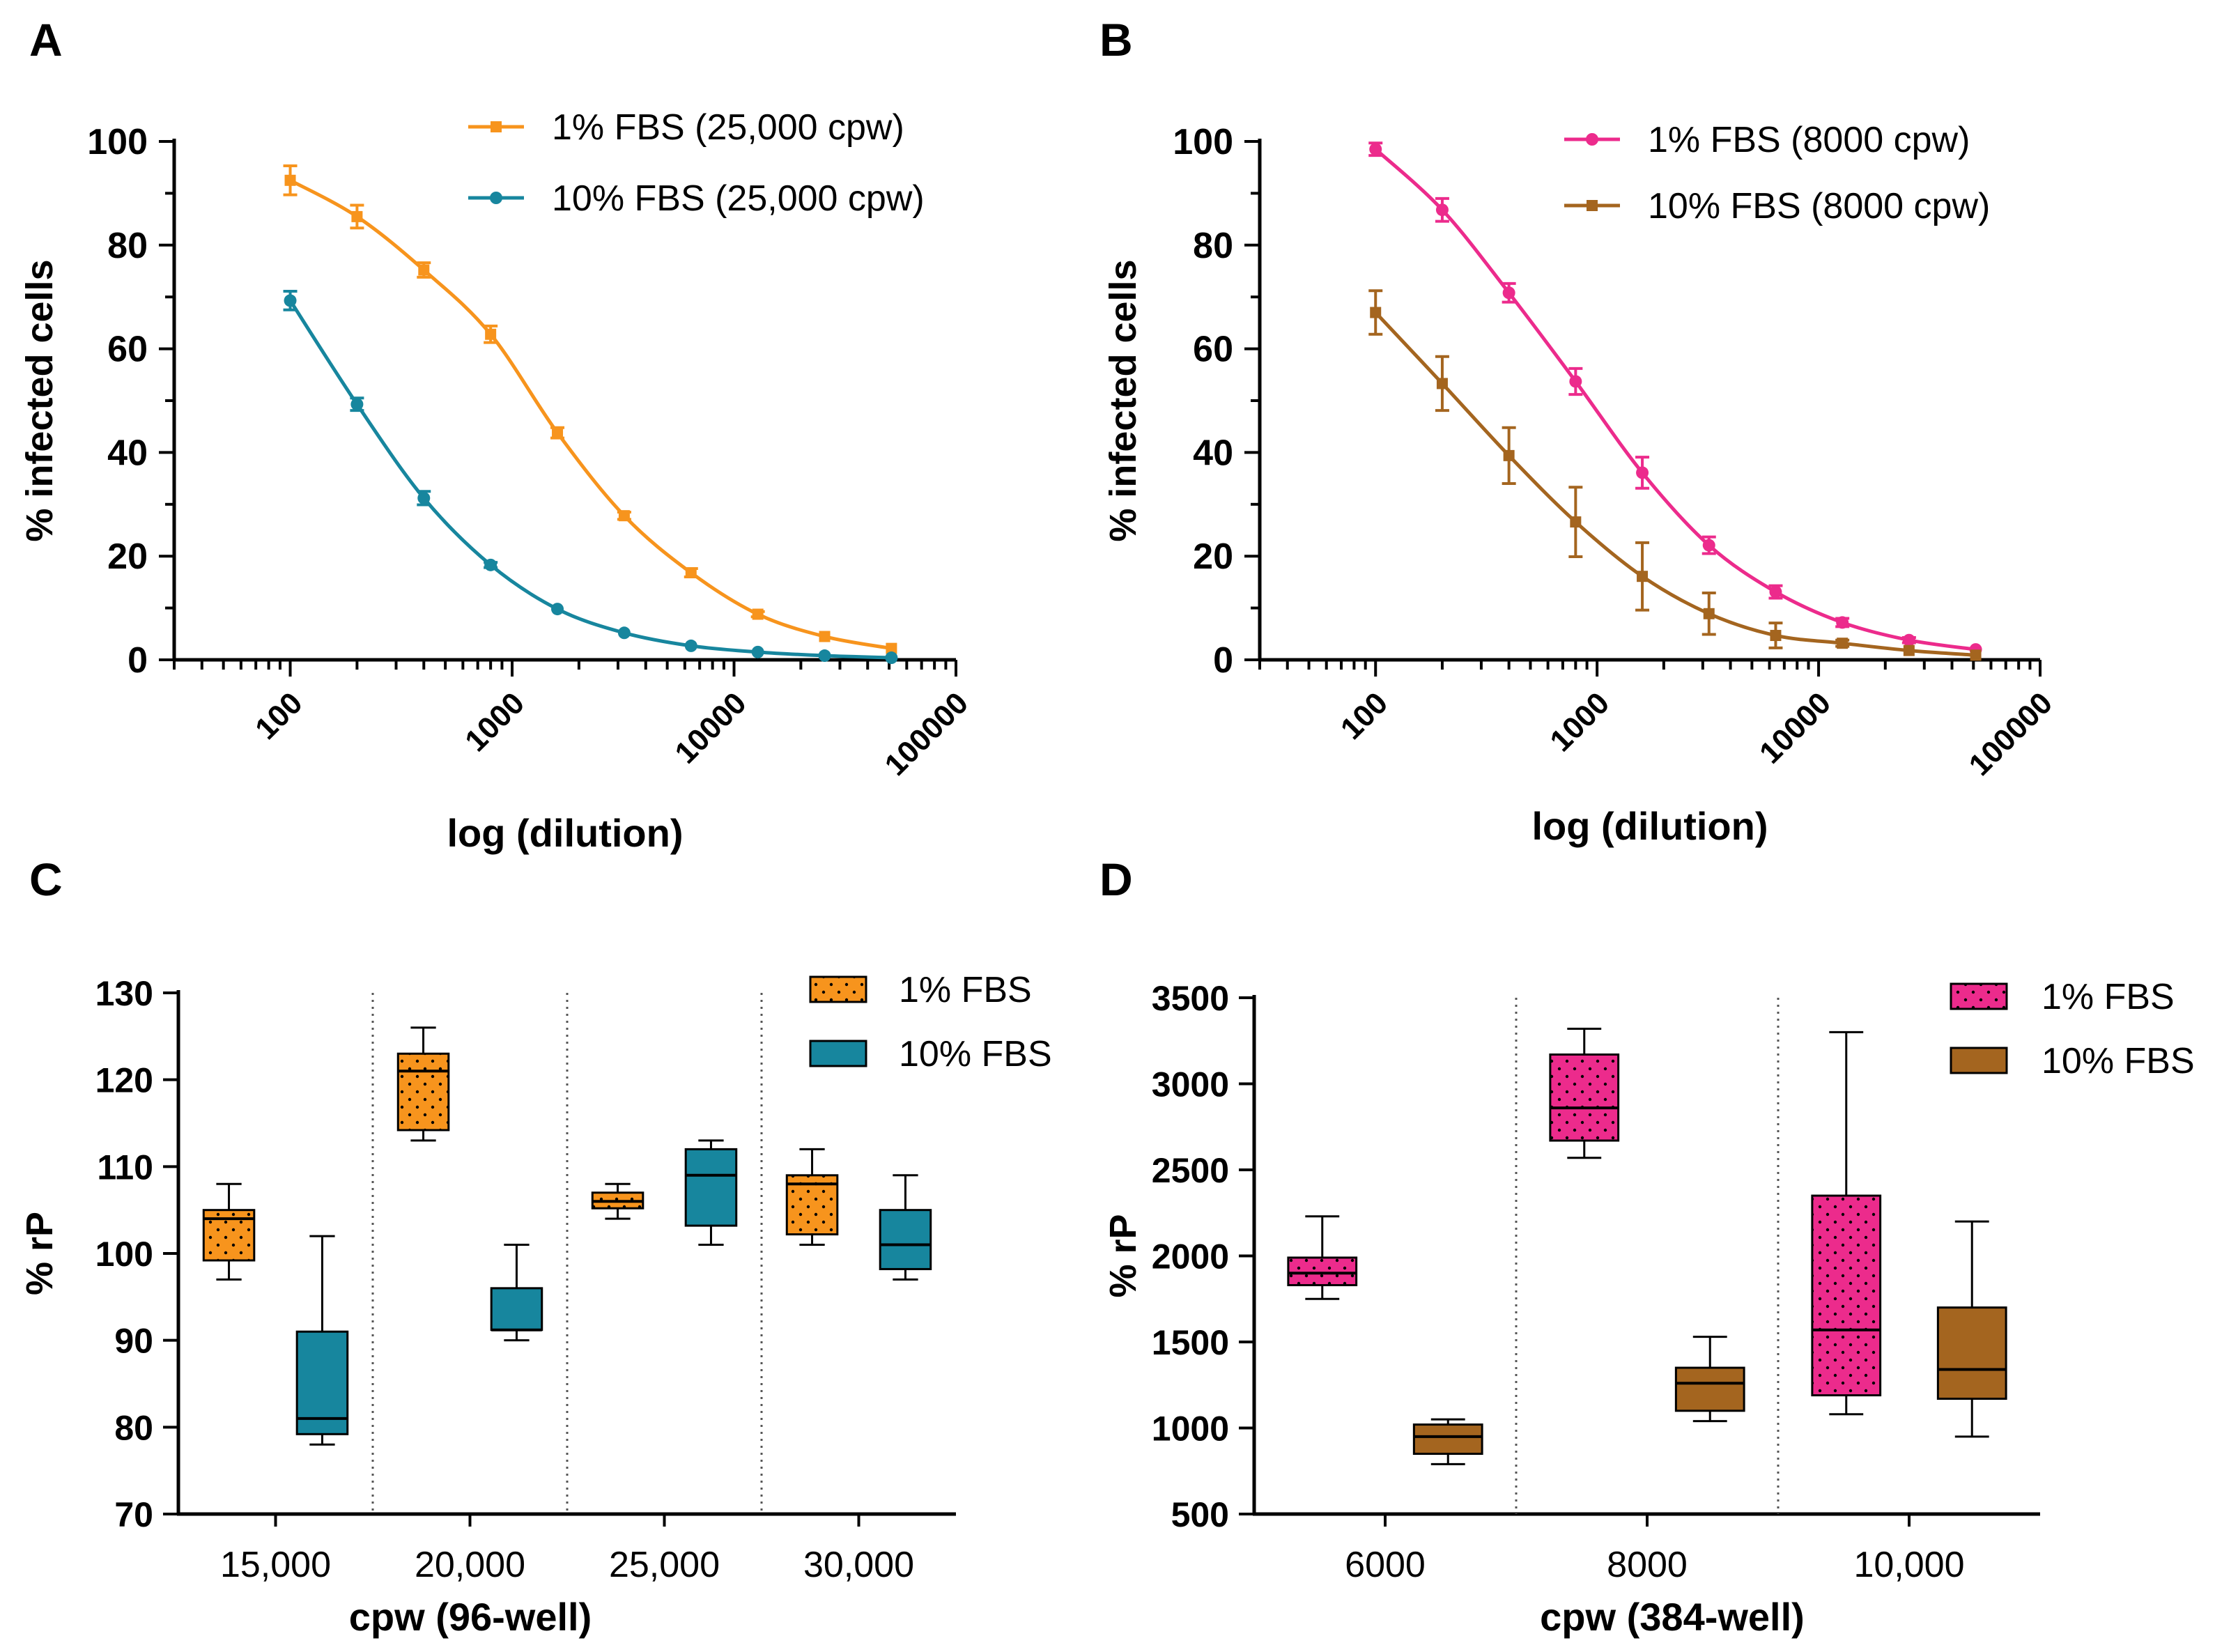 The width and height of the screenshot is (2215, 1652). What do you see at coordinates (1819, 206) in the screenshot?
I see `legend-label: 10% FBS (8000 cpw)` at bounding box center [1819, 206].